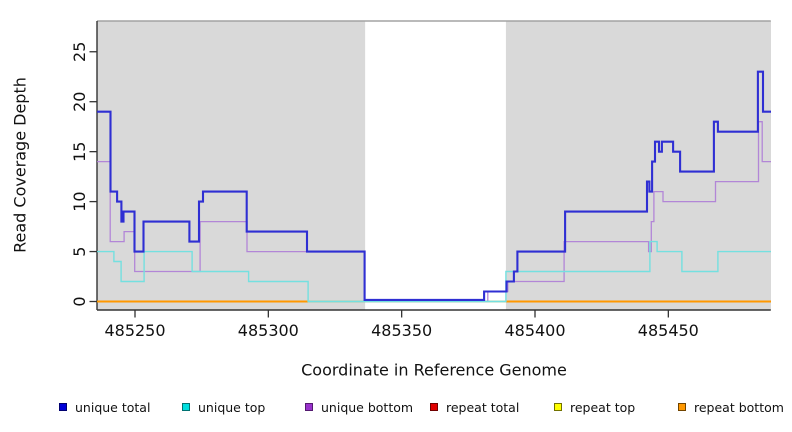 The height and width of the screenshot is (432, 792). Describe the element at coordinates (63, 407) in the screenshot. I see `legend-swatch-unique-total` at that location.